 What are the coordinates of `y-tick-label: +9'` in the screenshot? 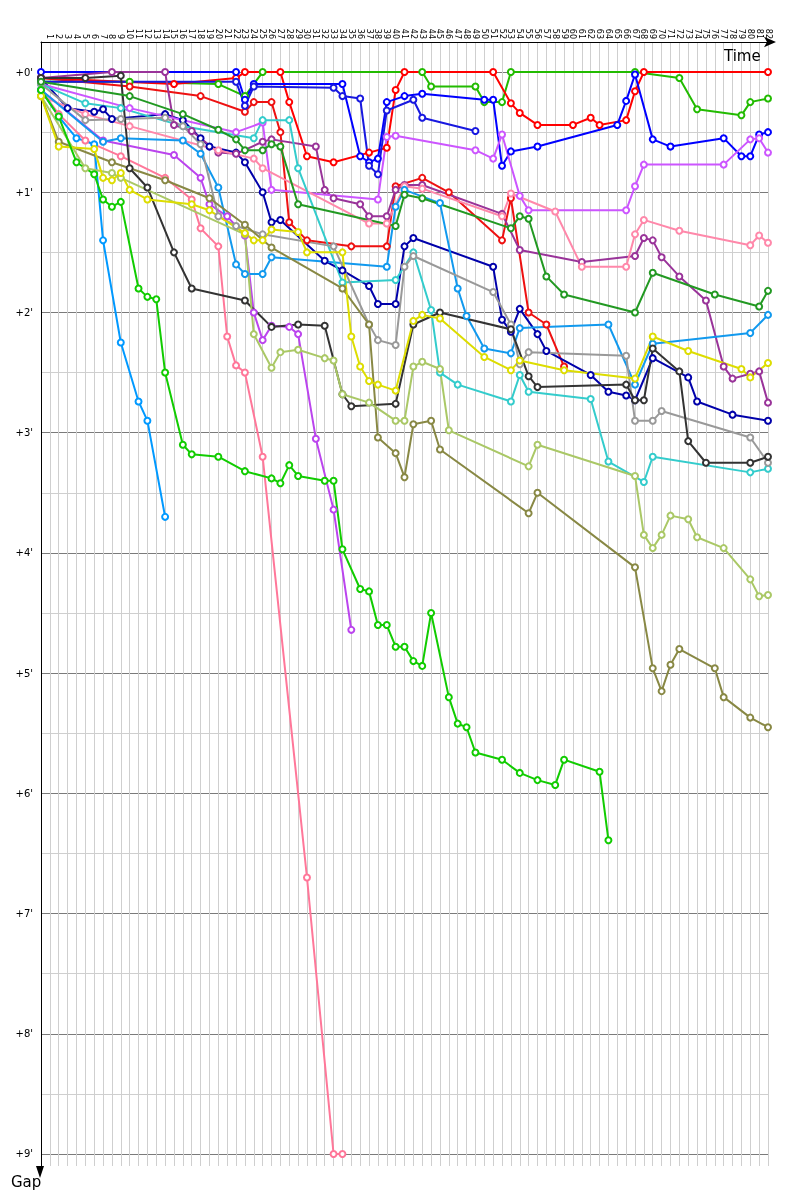 It's located at (24, 1154).